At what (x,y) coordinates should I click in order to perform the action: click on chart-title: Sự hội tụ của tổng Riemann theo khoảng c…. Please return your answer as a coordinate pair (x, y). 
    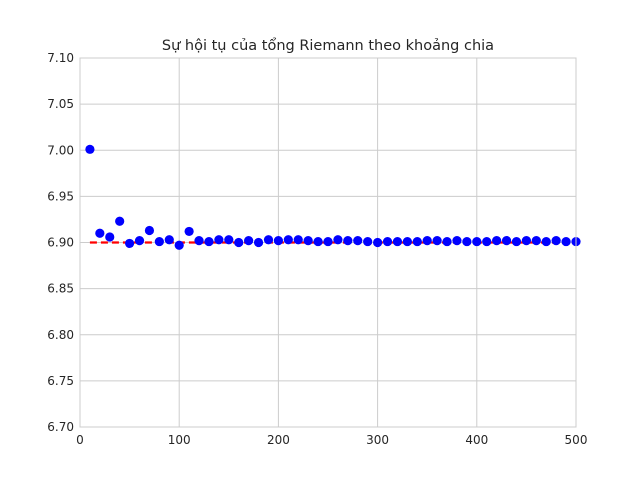
    Looking at the image, I should click on (328, 45).